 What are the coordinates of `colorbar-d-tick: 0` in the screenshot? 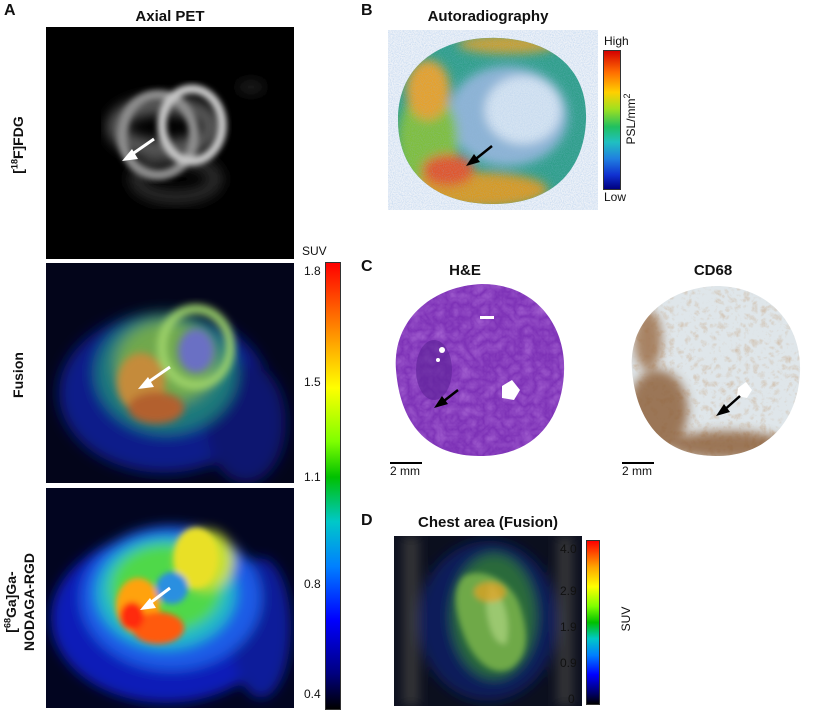 It's located at (571, 699).